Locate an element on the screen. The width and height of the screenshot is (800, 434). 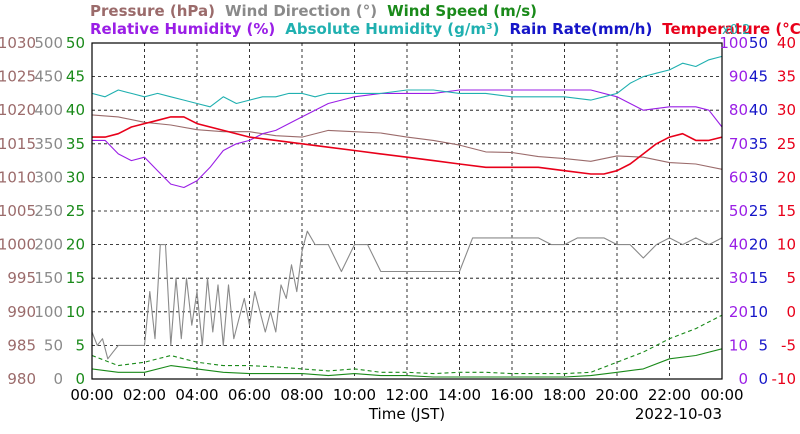
rain-tick-label: 40 is located at coordinates (758, 110).